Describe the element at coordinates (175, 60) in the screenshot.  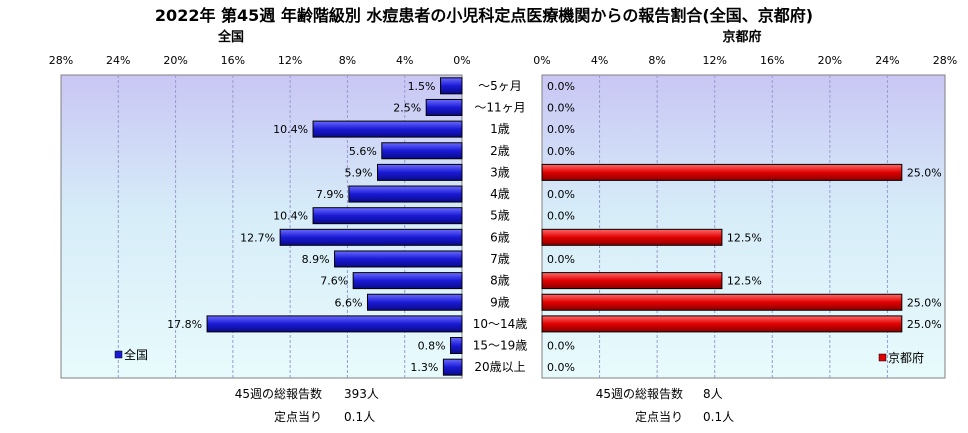
I see `tick-label-left: 20%` at that location.